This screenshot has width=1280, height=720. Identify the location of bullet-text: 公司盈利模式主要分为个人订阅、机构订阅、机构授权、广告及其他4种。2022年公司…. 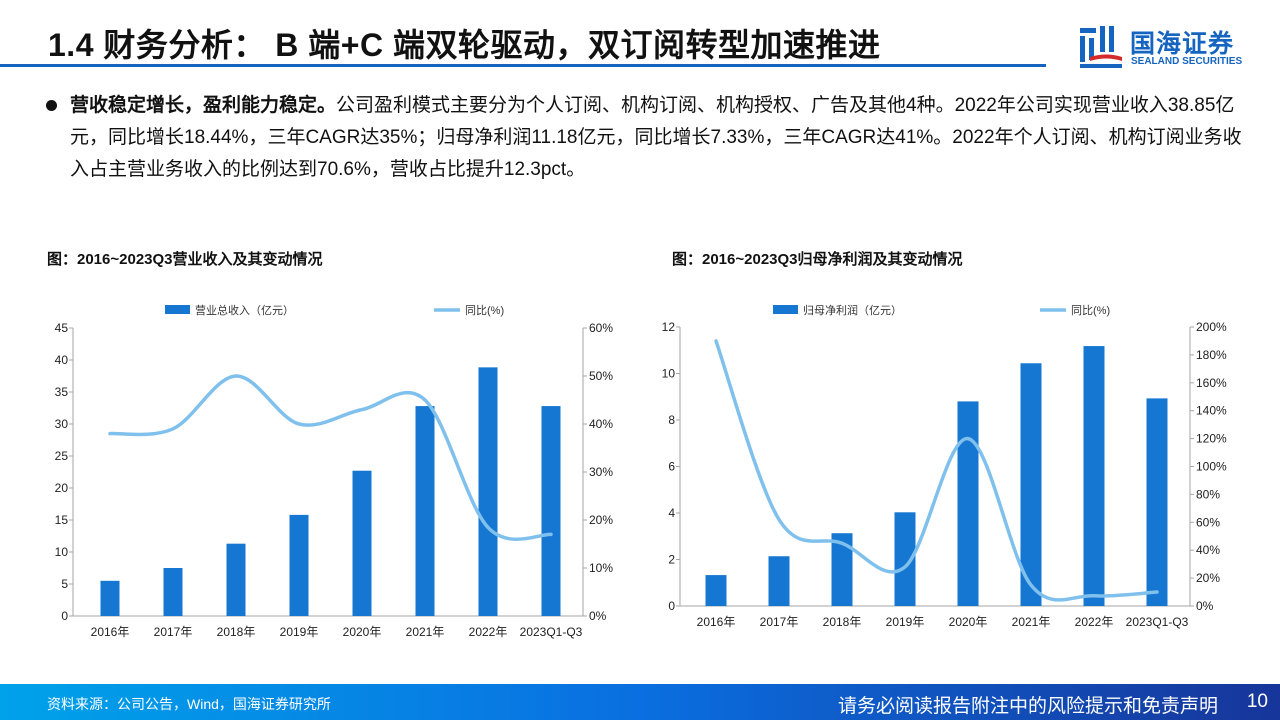
(656, 137).